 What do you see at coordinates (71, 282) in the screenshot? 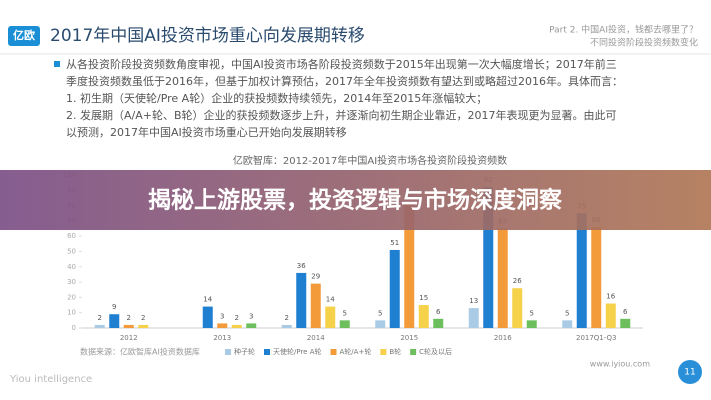
I see `y-tick-label: 30` at bounding box center [71, 282].